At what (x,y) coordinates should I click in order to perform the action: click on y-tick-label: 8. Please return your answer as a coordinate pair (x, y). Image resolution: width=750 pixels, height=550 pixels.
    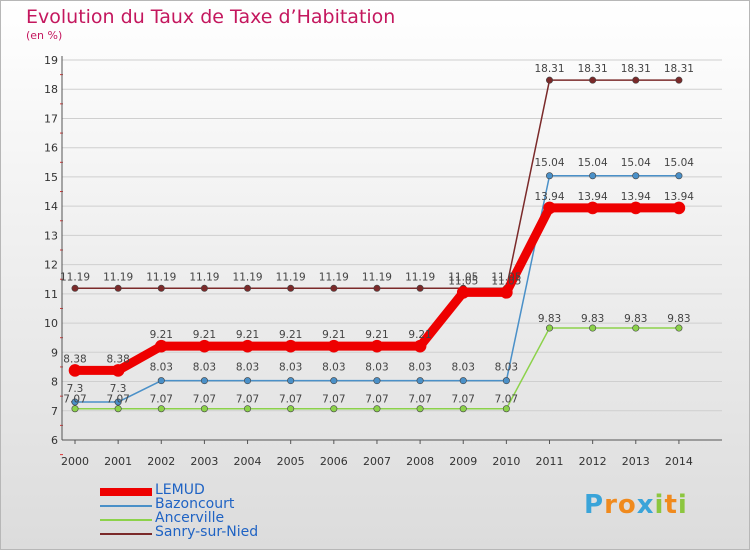
    Looking at the image, I should click on (54, 382).